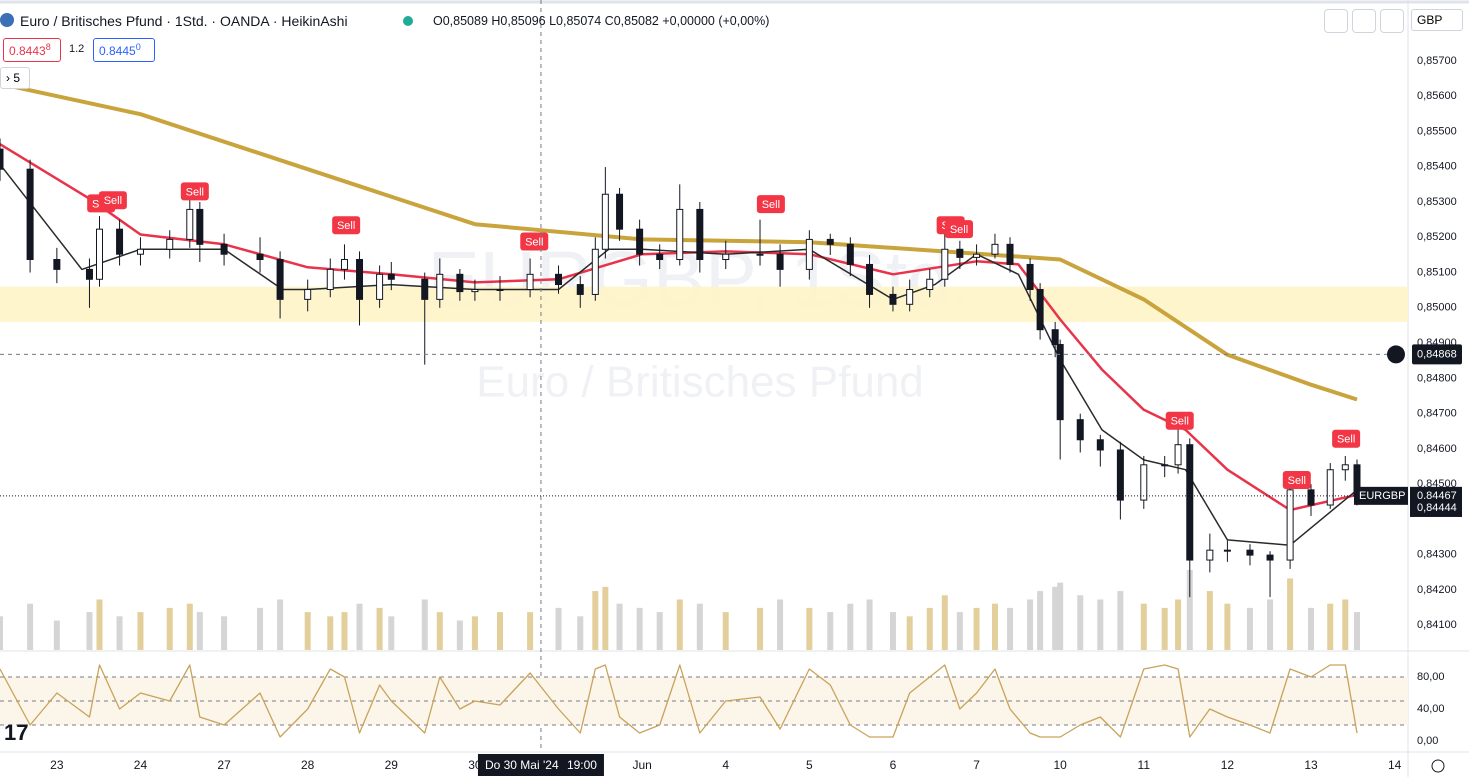  Describe the element at coordinates (641, 765) in the screenshot. I see `x-tick-label: Jun` at that location.